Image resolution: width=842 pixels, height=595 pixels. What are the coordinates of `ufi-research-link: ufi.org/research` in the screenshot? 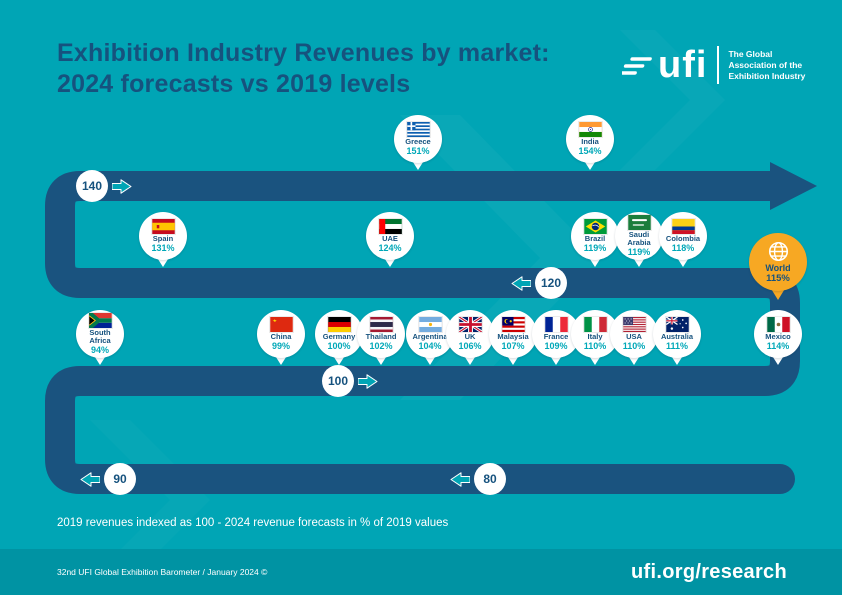 It's located at (709, 571).